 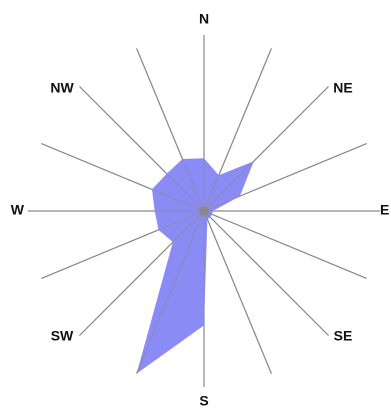 I want to click on spoke-overlay-sw, so click(x=142, y=273).